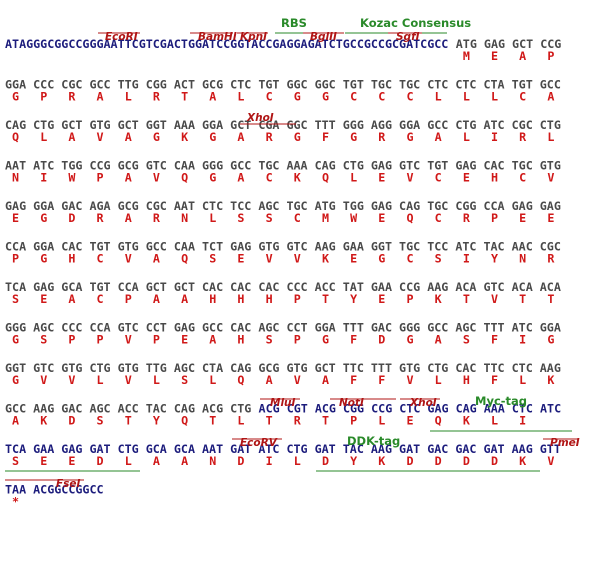 This screenshot has height=570, width=600. What do you see at coordinates (283, 403) in the screenshot?
I see `site-label: MluI` at bounding box center [283, 403].